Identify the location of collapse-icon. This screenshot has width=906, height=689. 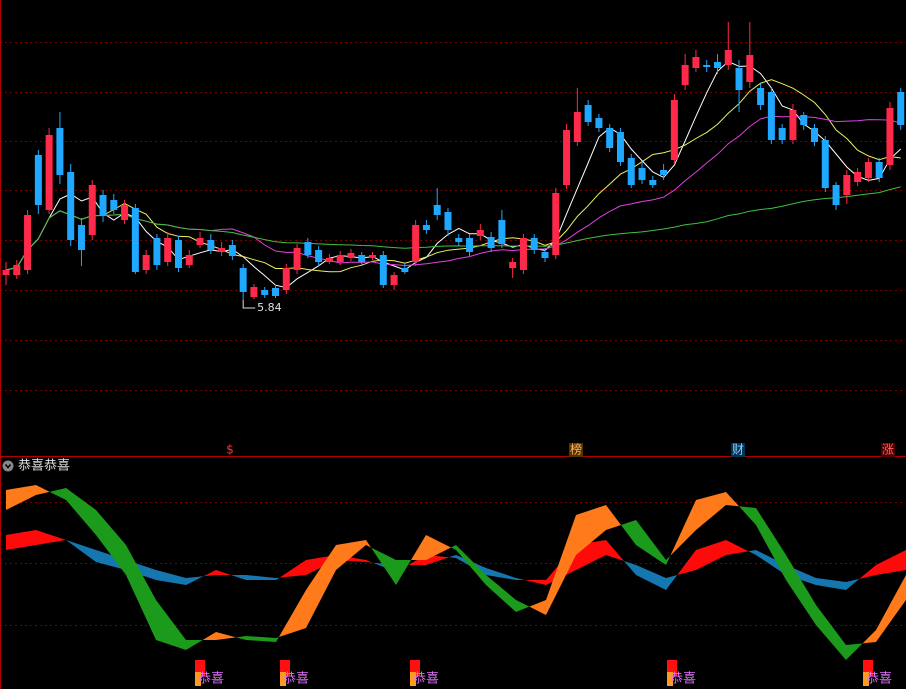
(8, 466).